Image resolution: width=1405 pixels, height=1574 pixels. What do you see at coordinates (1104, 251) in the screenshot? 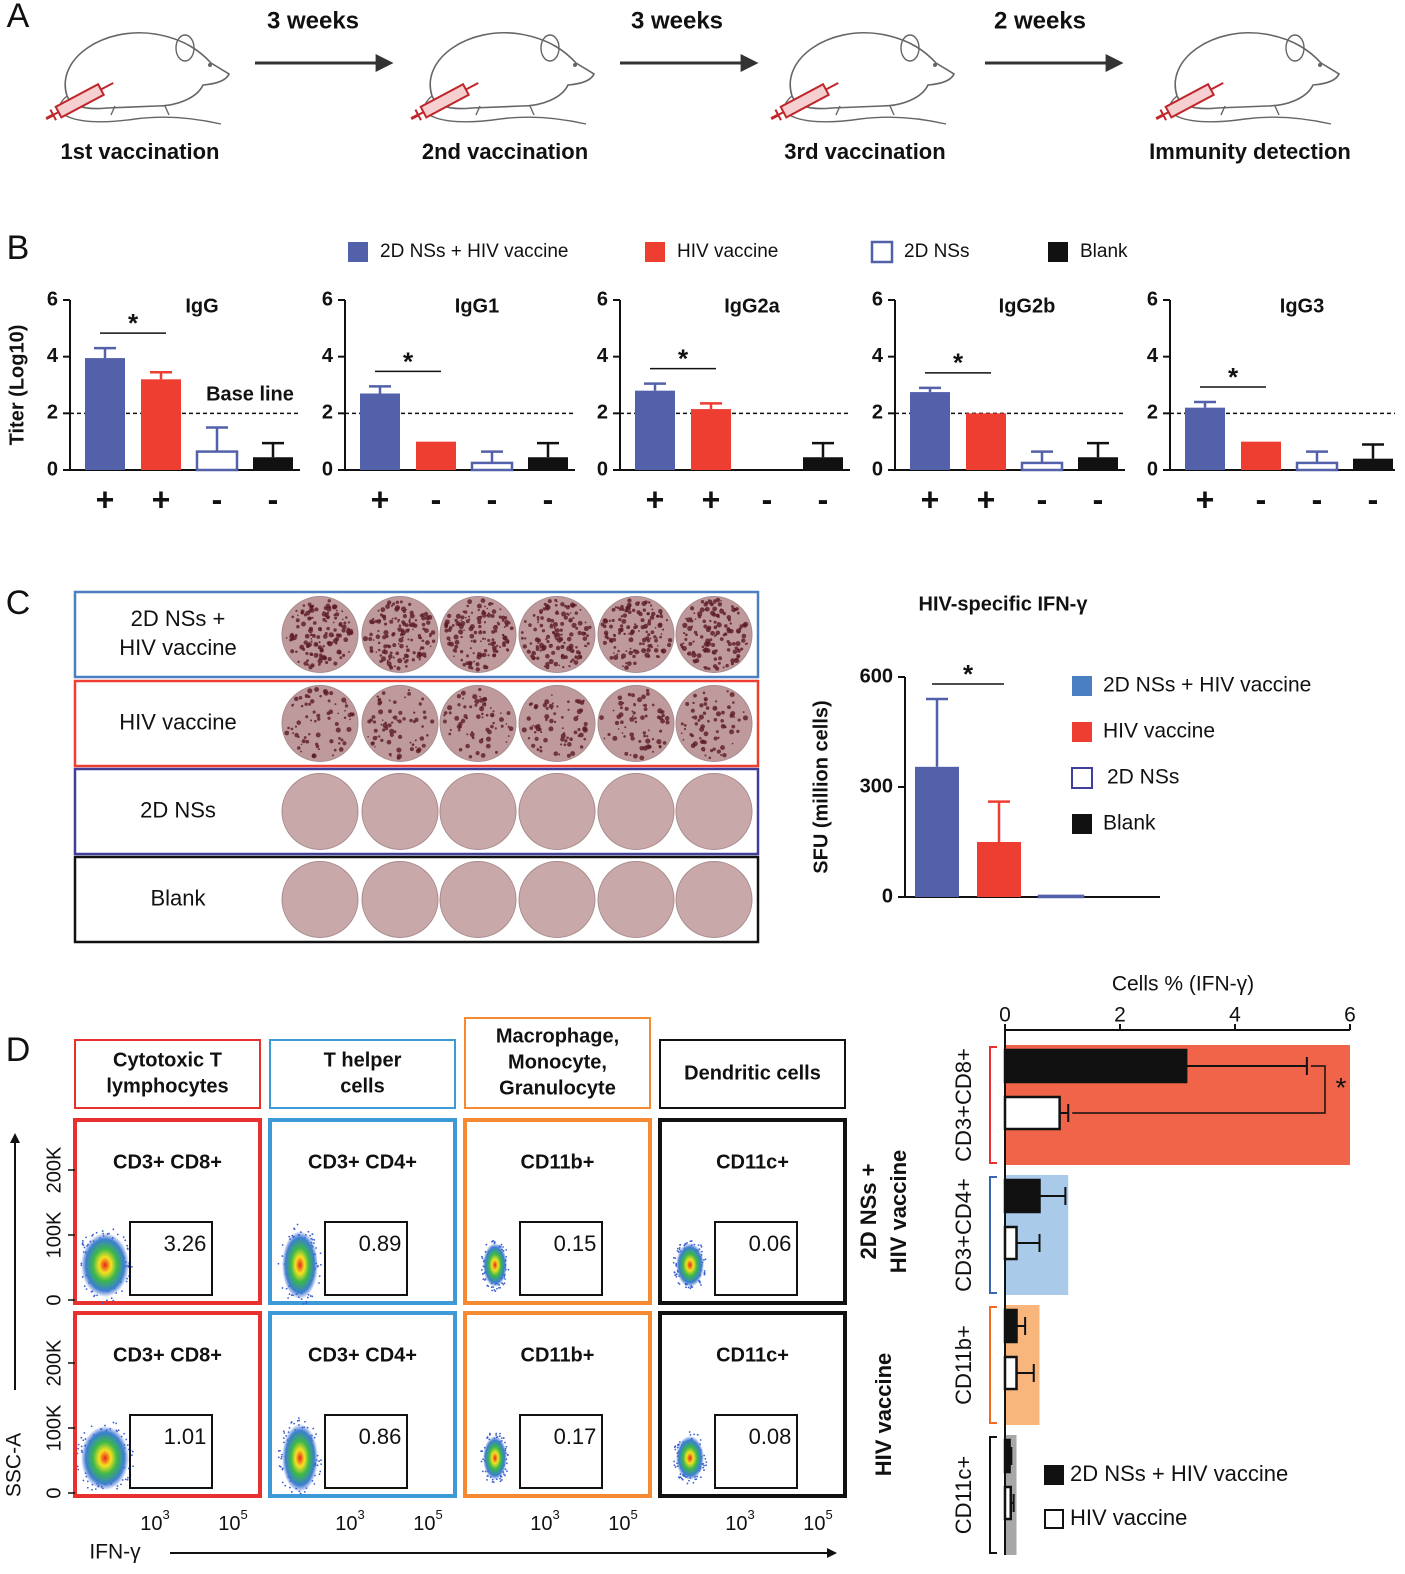
I see `legend-label: Blank` at bounding box center [1104, 251].